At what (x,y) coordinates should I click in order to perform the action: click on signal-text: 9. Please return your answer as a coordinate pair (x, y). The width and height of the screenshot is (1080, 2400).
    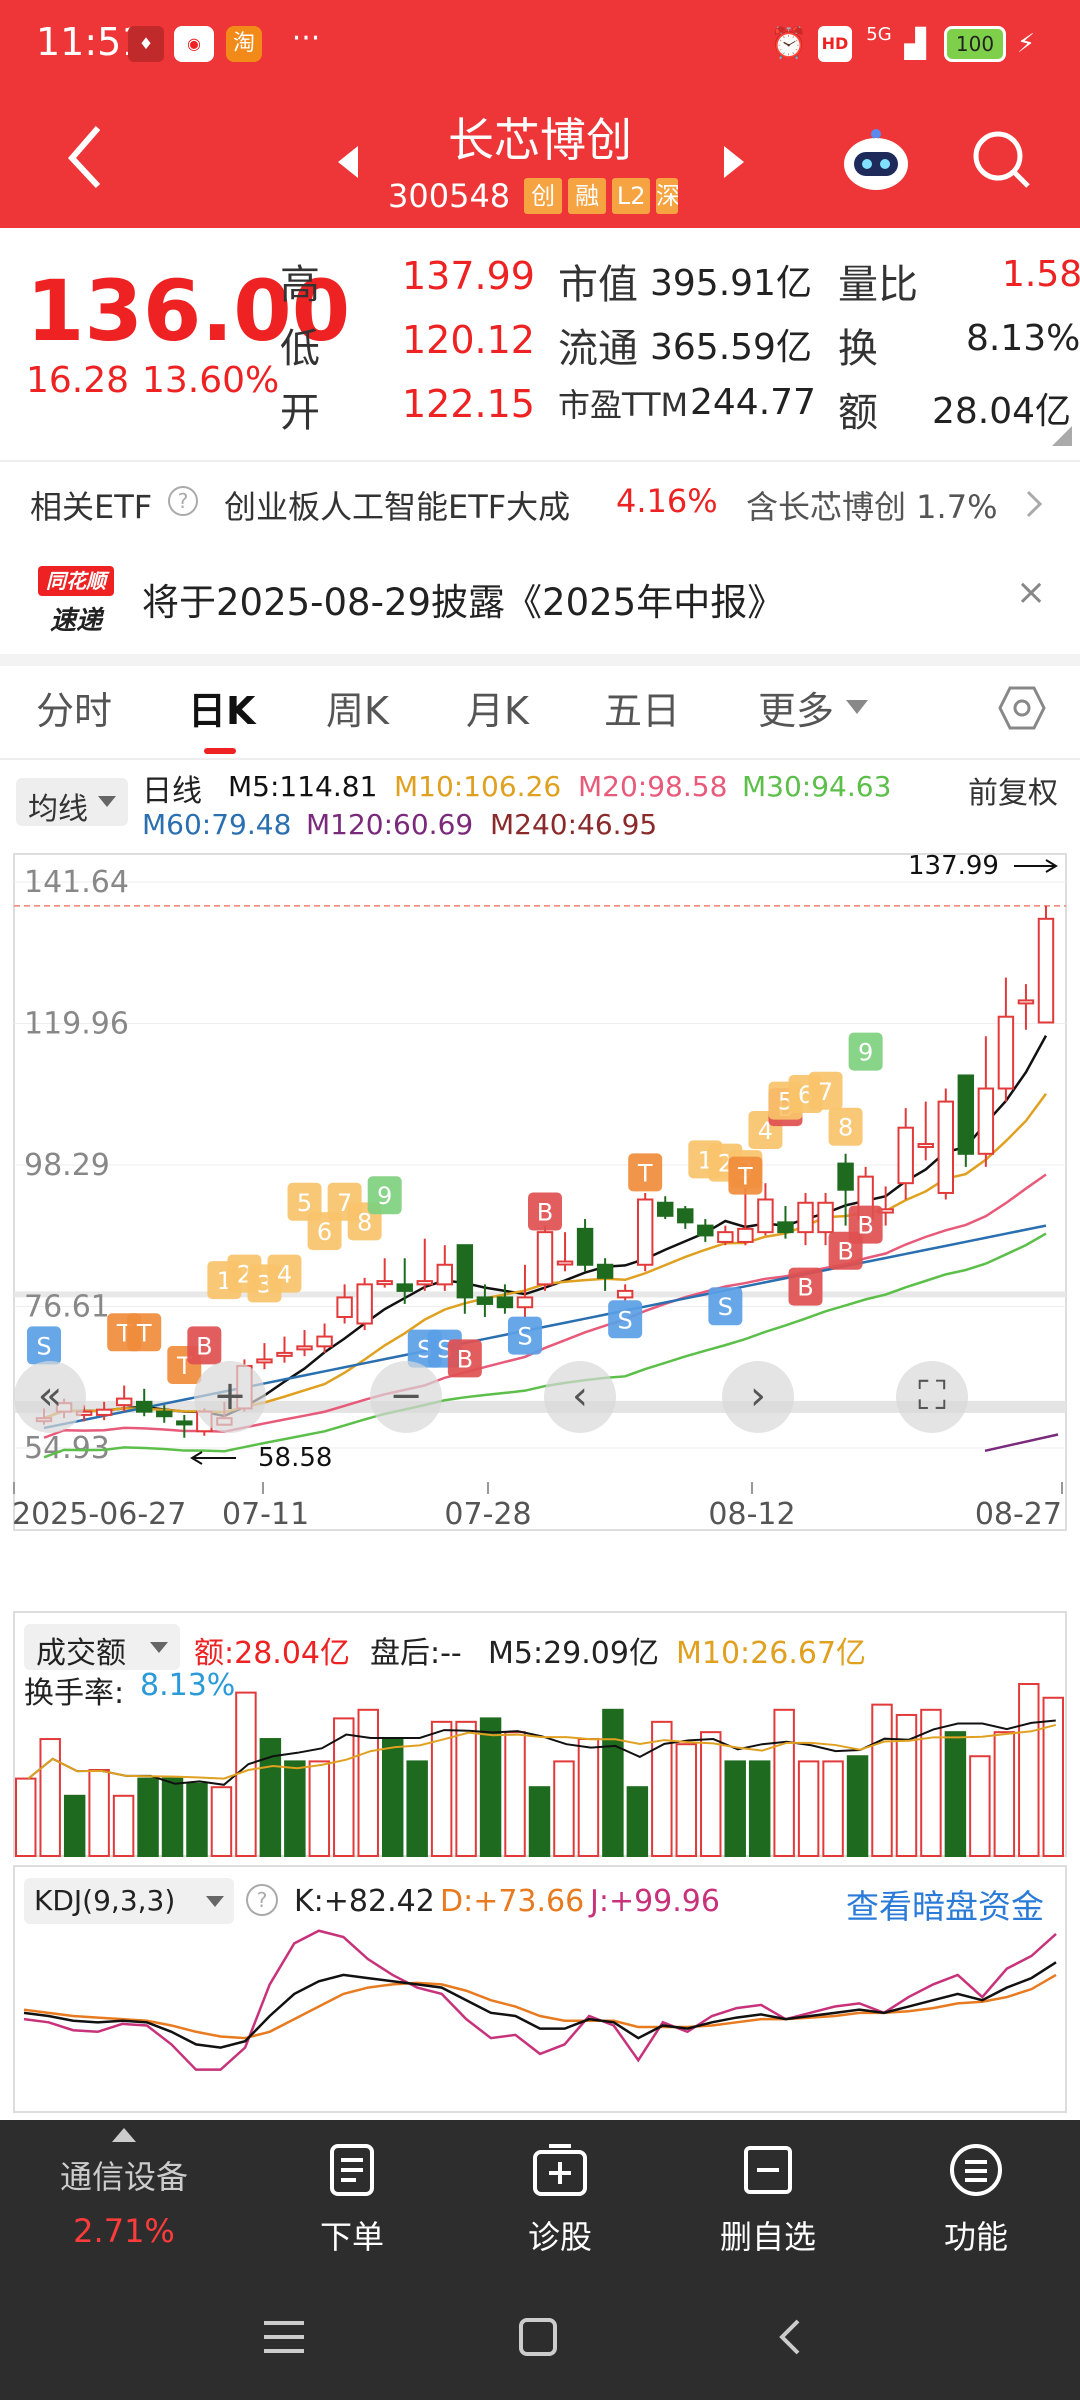
    Looking at the image, I should click on (865, 1053).